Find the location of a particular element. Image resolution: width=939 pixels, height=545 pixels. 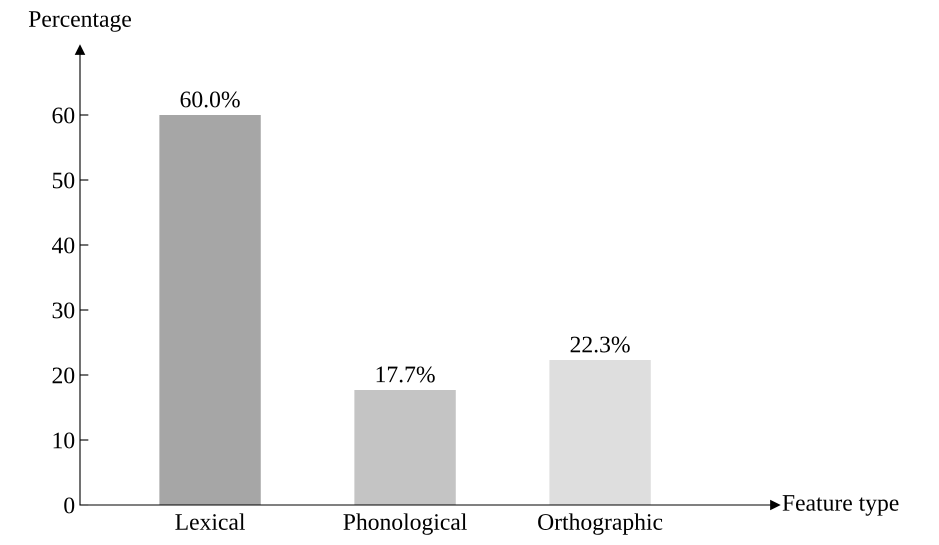

y-tick-label: 10 is located at coordinates (64, 440).